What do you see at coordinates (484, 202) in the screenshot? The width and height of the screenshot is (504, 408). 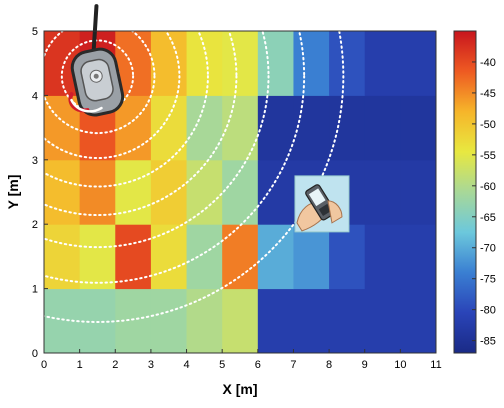 I see `colorbar-ticks: -40 -45 -50 -55 -60 -65 -70 -75 -80 -85` at bounding box center [484, 202].